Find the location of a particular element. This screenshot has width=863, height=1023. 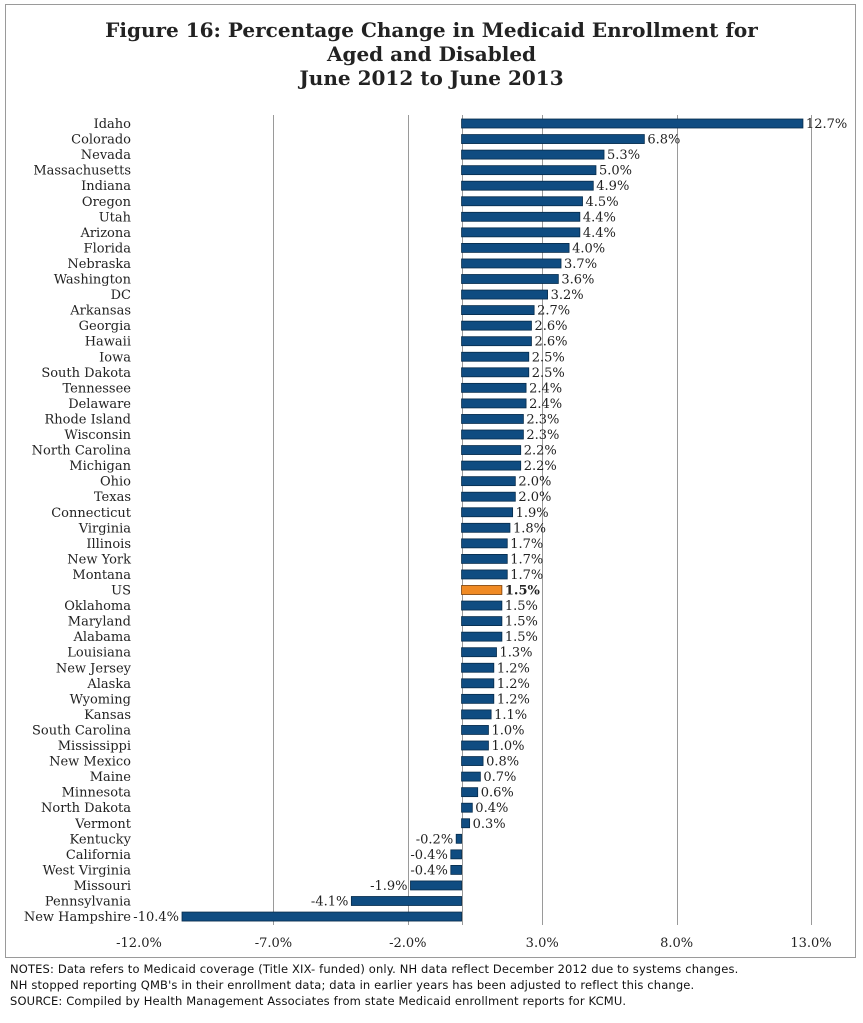

category-label: Nevada is located at coordinates (106, 155).